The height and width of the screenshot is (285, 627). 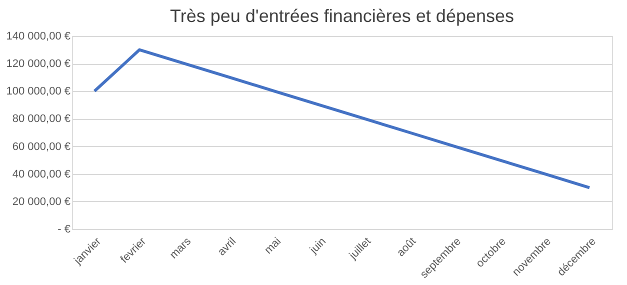 I want to click on x-tick-label: mai, so click(x=273, y=246).